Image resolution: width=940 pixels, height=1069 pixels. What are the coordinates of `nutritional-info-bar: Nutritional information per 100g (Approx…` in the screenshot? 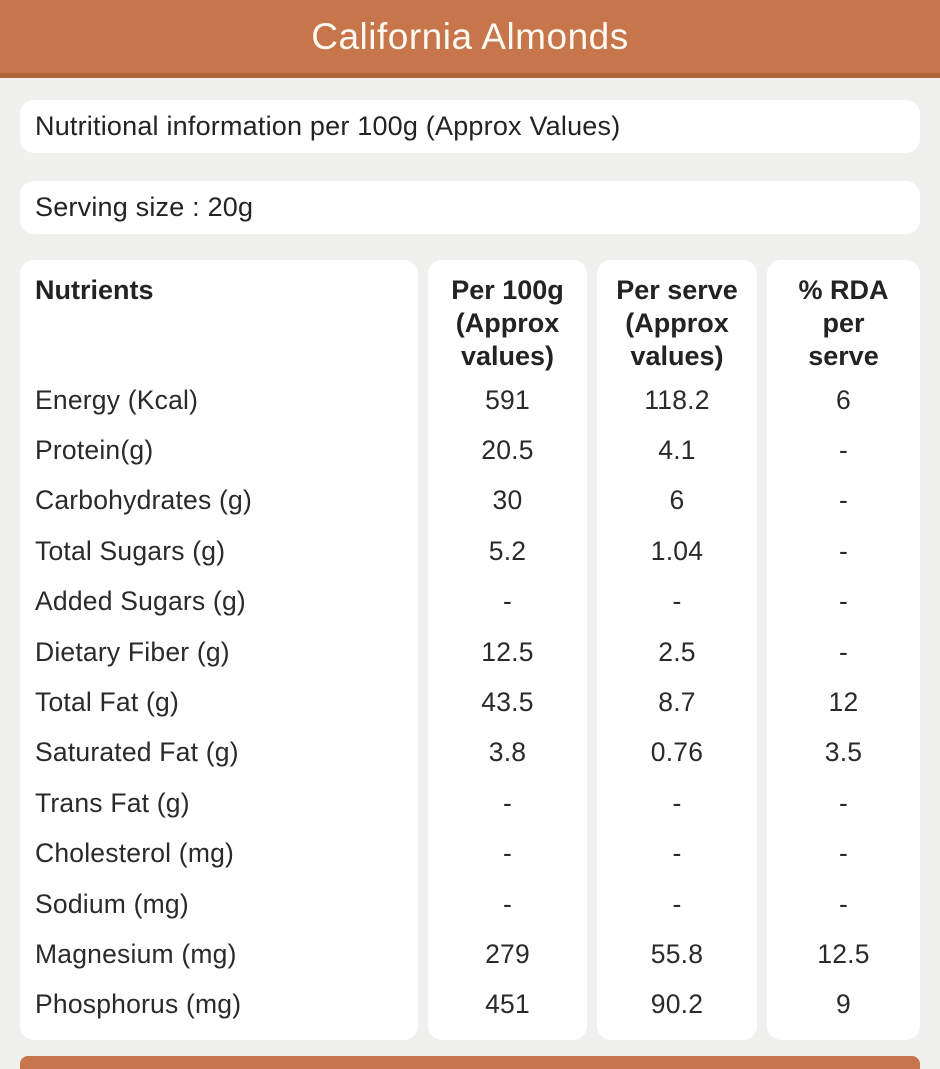 It's located at (470, 126).